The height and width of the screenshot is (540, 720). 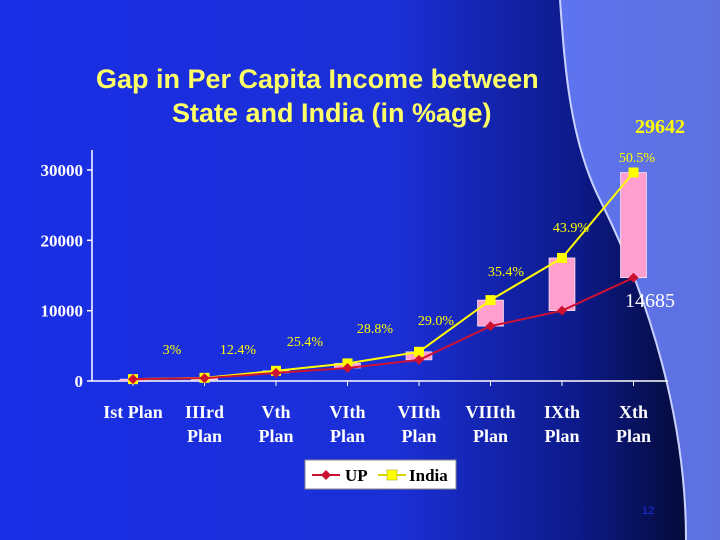 What do you see at coordinates (62, 170) in the screenshot?
I see `y-tick-label: 30000` at bounding box center [62, 170].